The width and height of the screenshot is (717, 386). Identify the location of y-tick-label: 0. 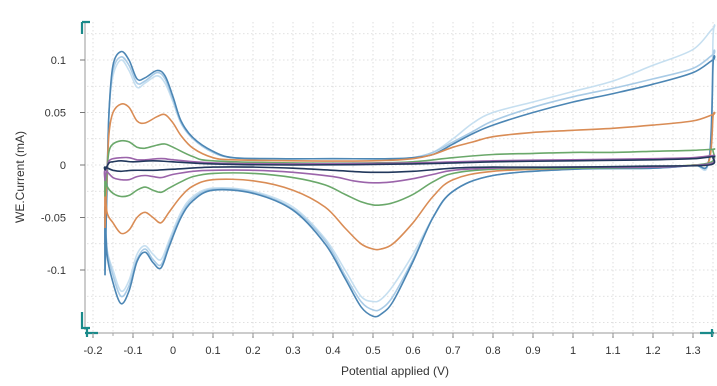
(63, 166).